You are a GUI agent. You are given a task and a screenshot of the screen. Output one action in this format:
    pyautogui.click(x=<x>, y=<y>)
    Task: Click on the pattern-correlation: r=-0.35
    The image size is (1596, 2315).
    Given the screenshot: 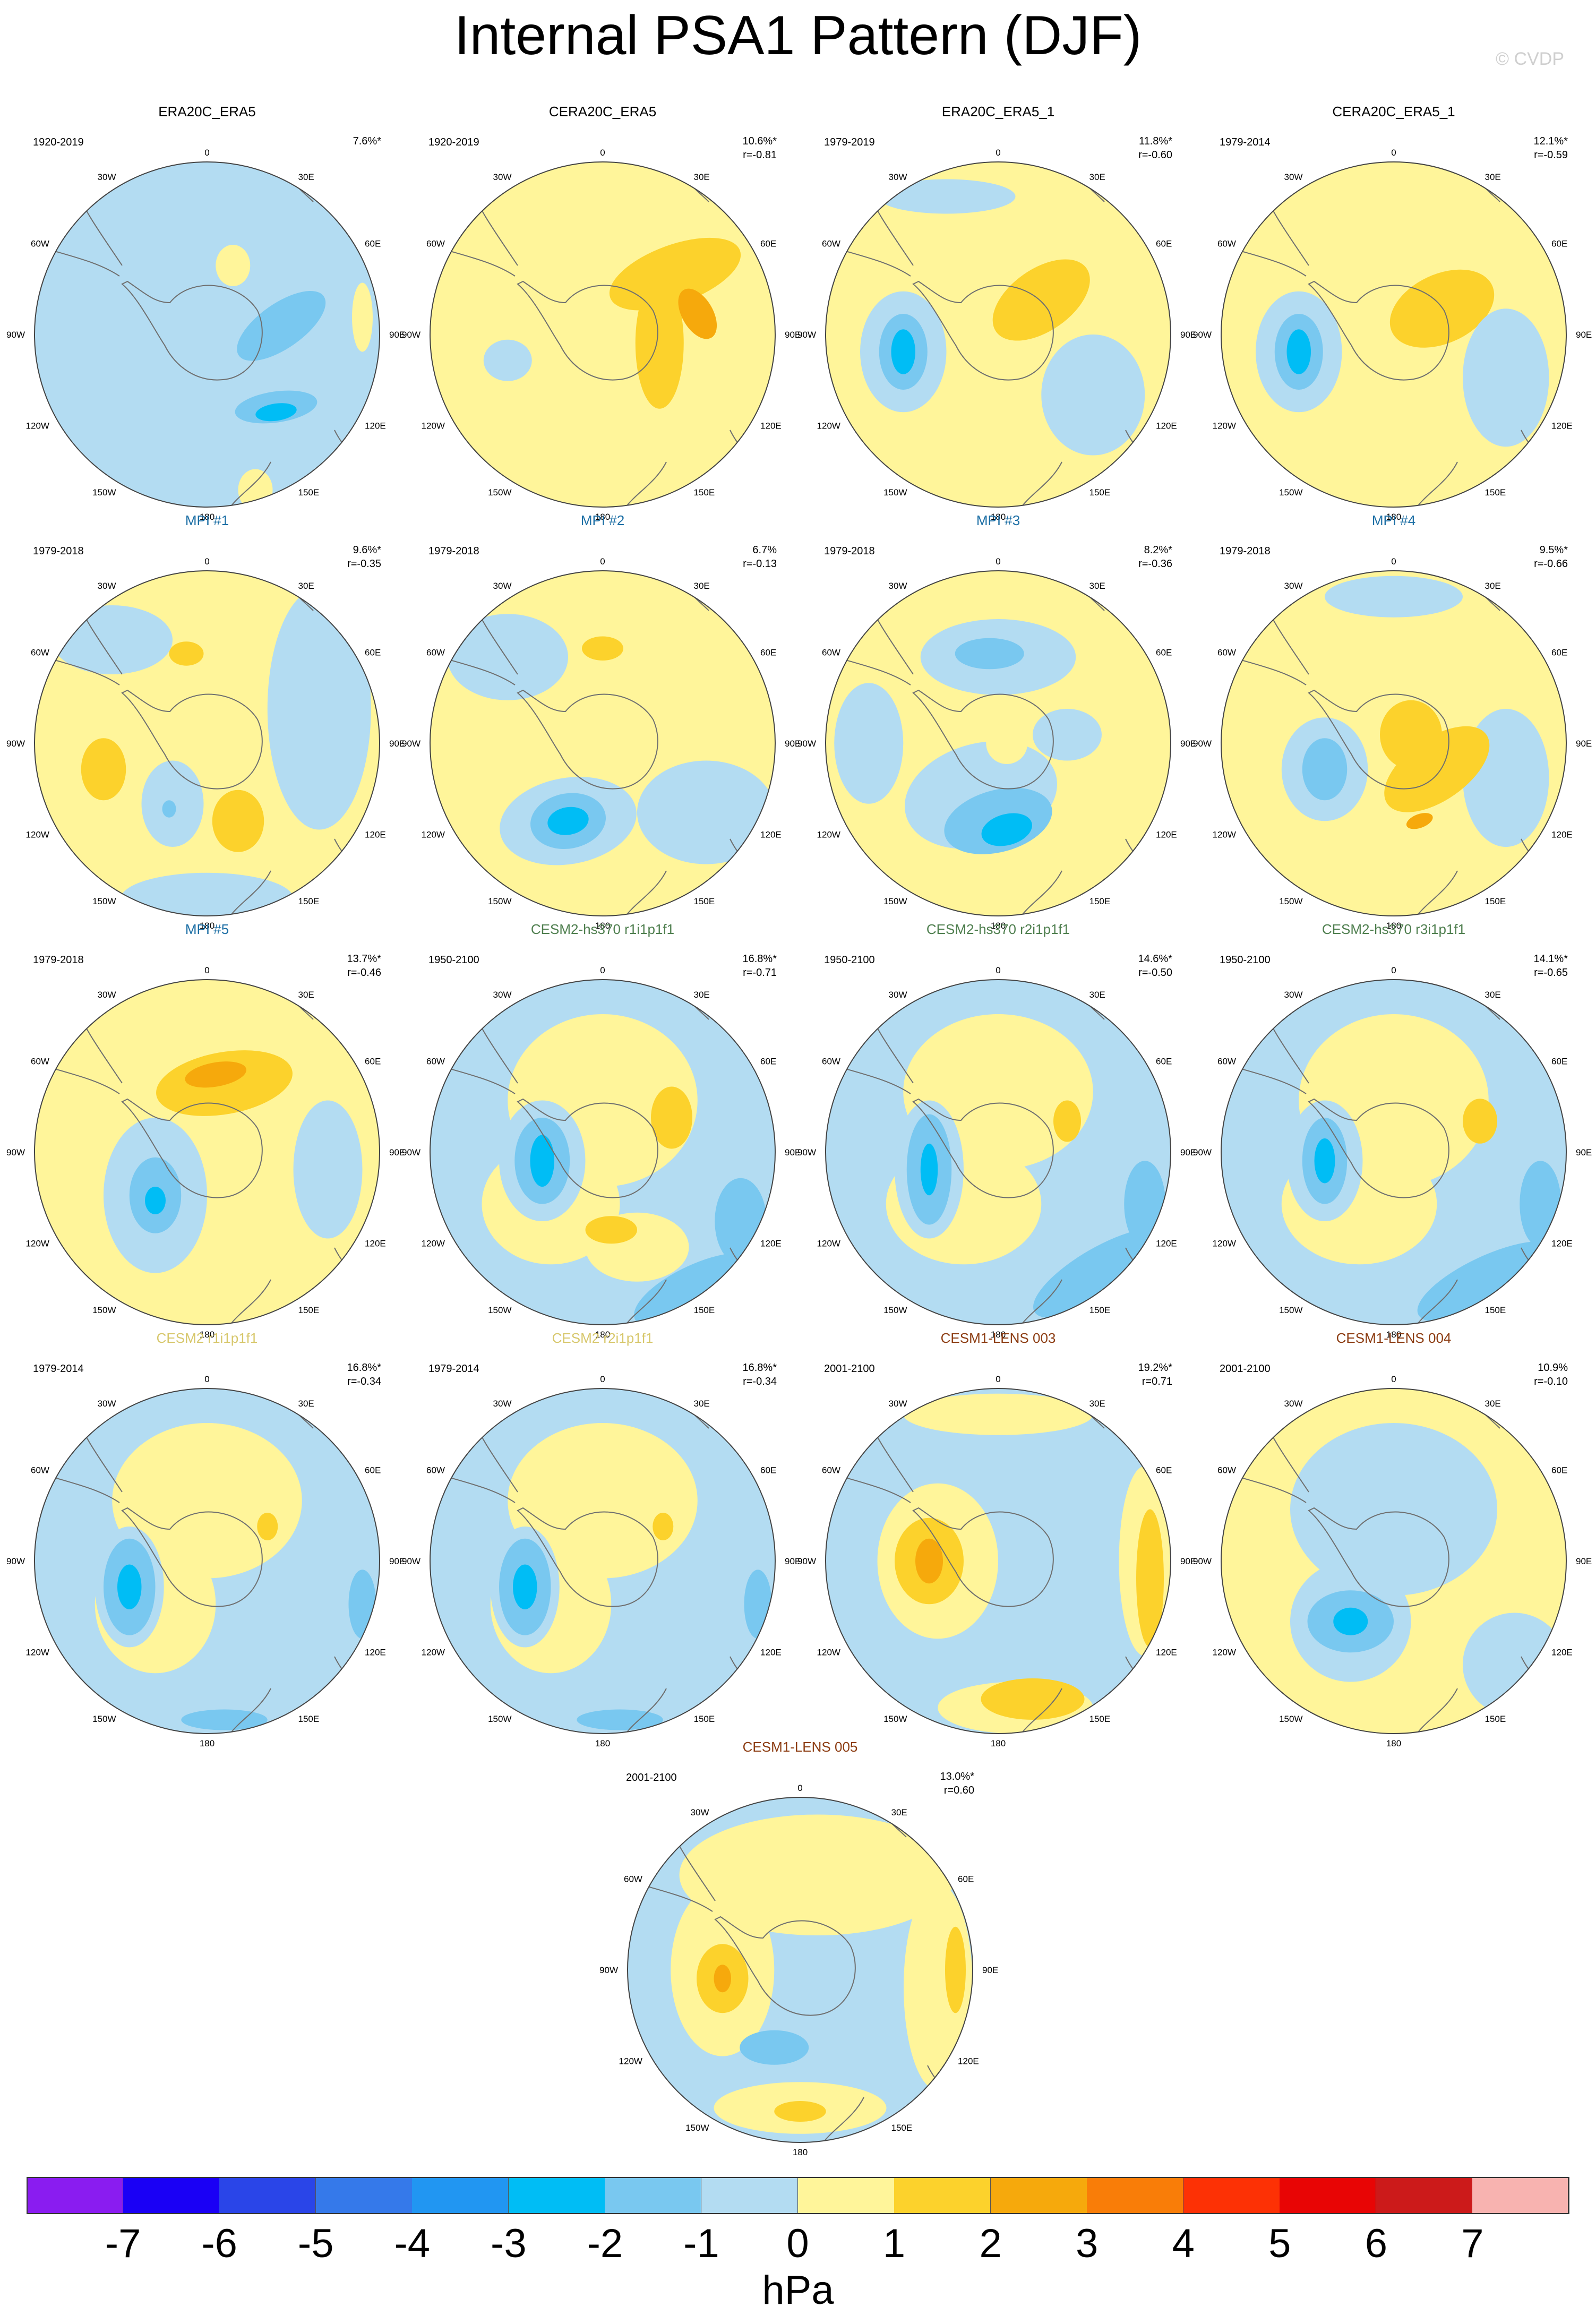 What is the action you would take?
    pyautogui.click(x=364, y=564)
    